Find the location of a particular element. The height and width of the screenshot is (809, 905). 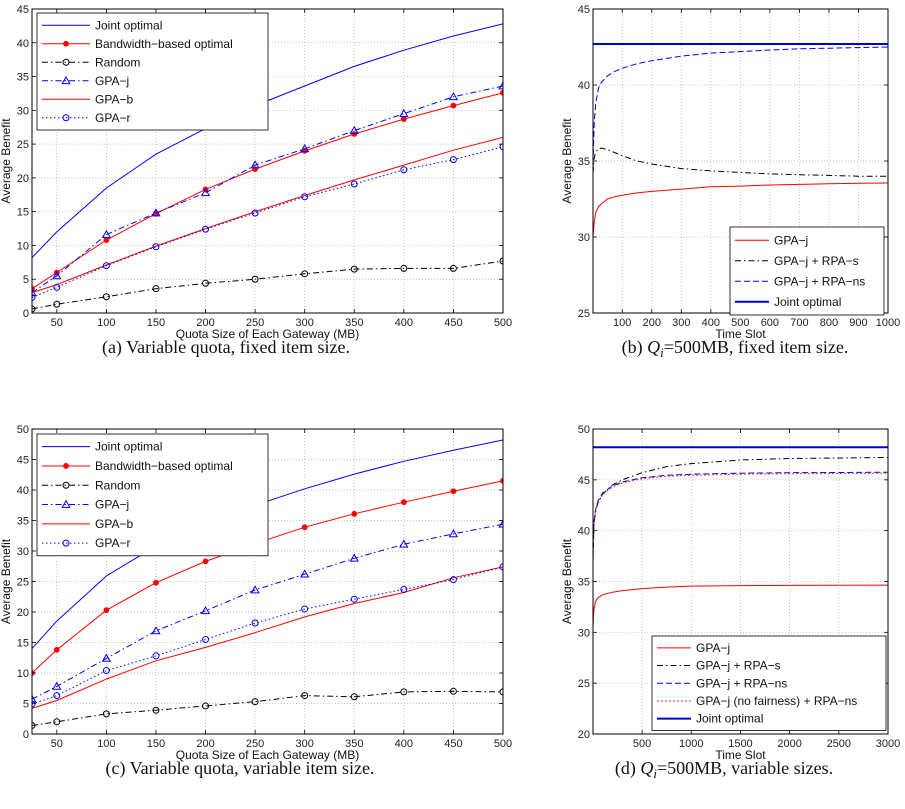

legend-label: Random is located at coordinates (117, 62).